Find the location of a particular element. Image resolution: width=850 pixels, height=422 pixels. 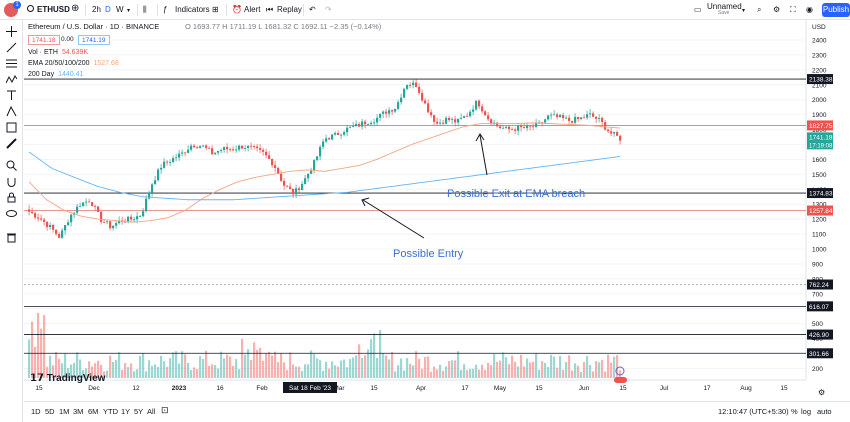

symbol-search-button: ETHUSD is located at coordinates (53, 9).